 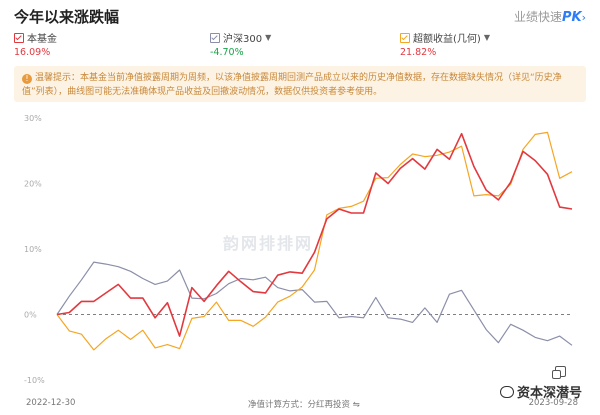 What do you see at coordinates (553, 403) in the screenshot?
I see `x-end-date: 2023-09-28` at bounding box center [553, 403].